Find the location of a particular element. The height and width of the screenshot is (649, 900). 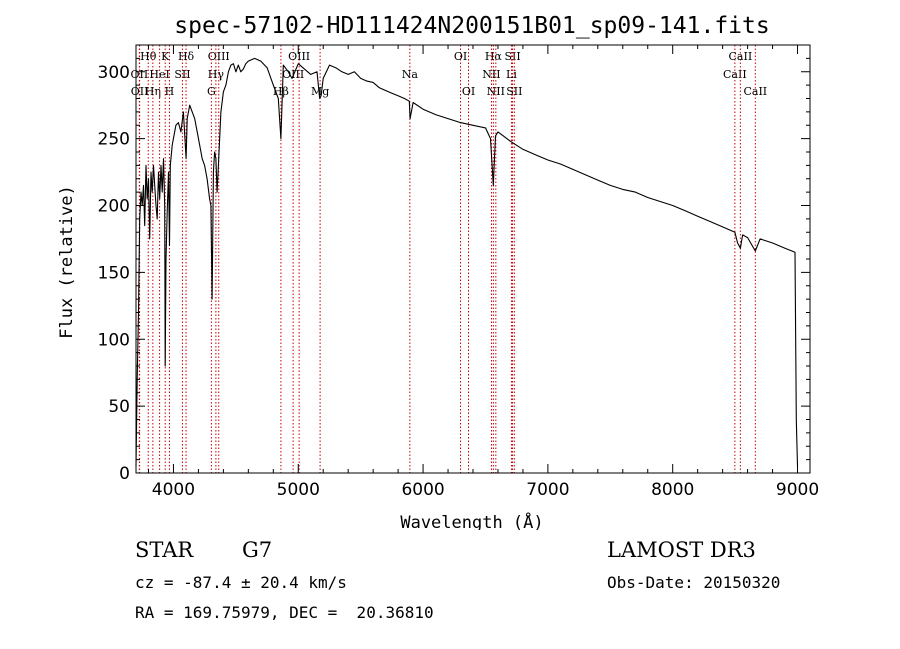

observation-date: Obs-Date: 20150320 is located at coordinates (694, 582).